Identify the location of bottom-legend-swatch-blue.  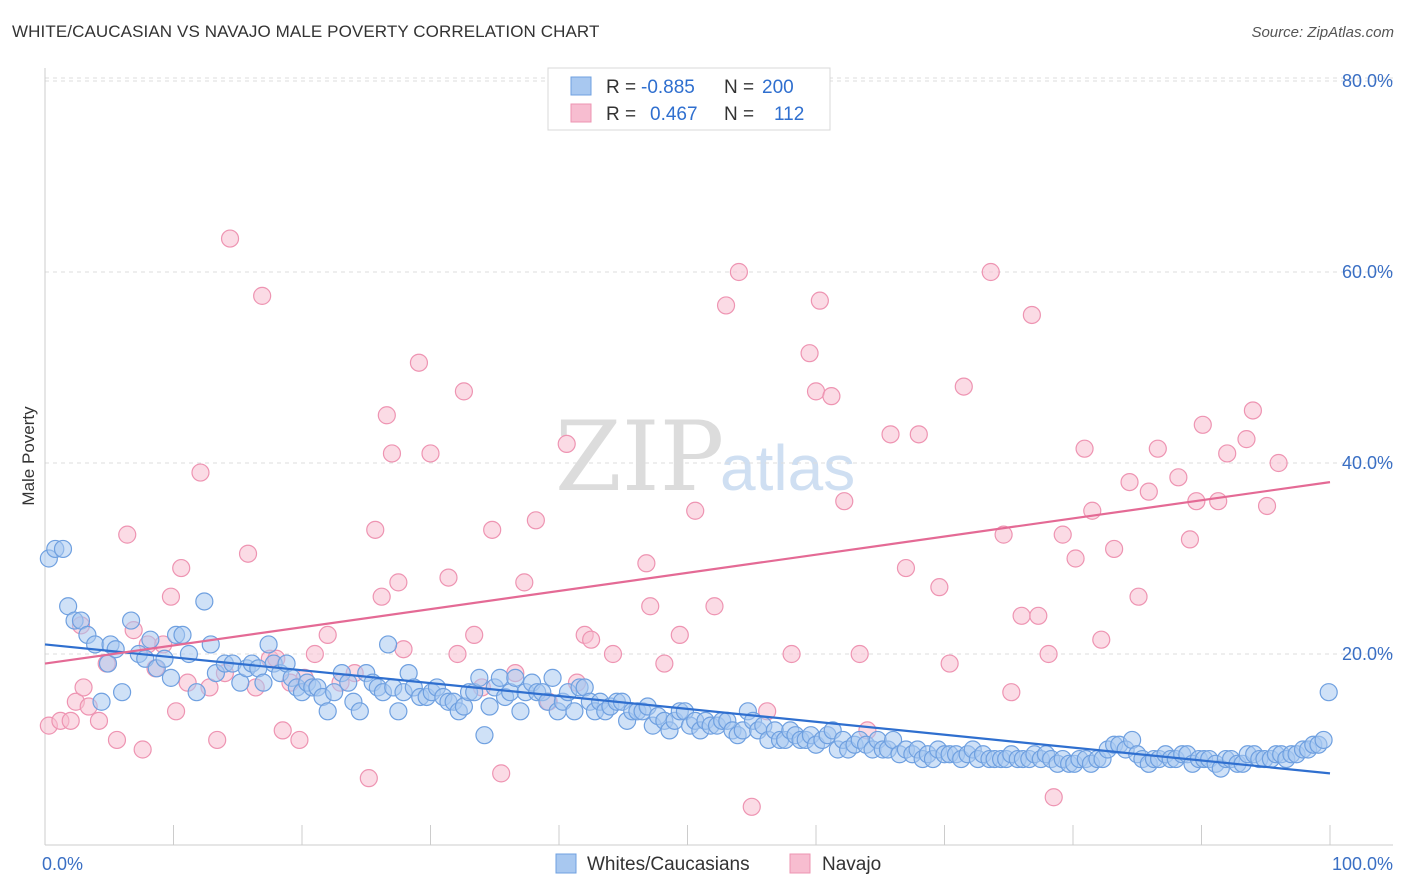
(566, 863).